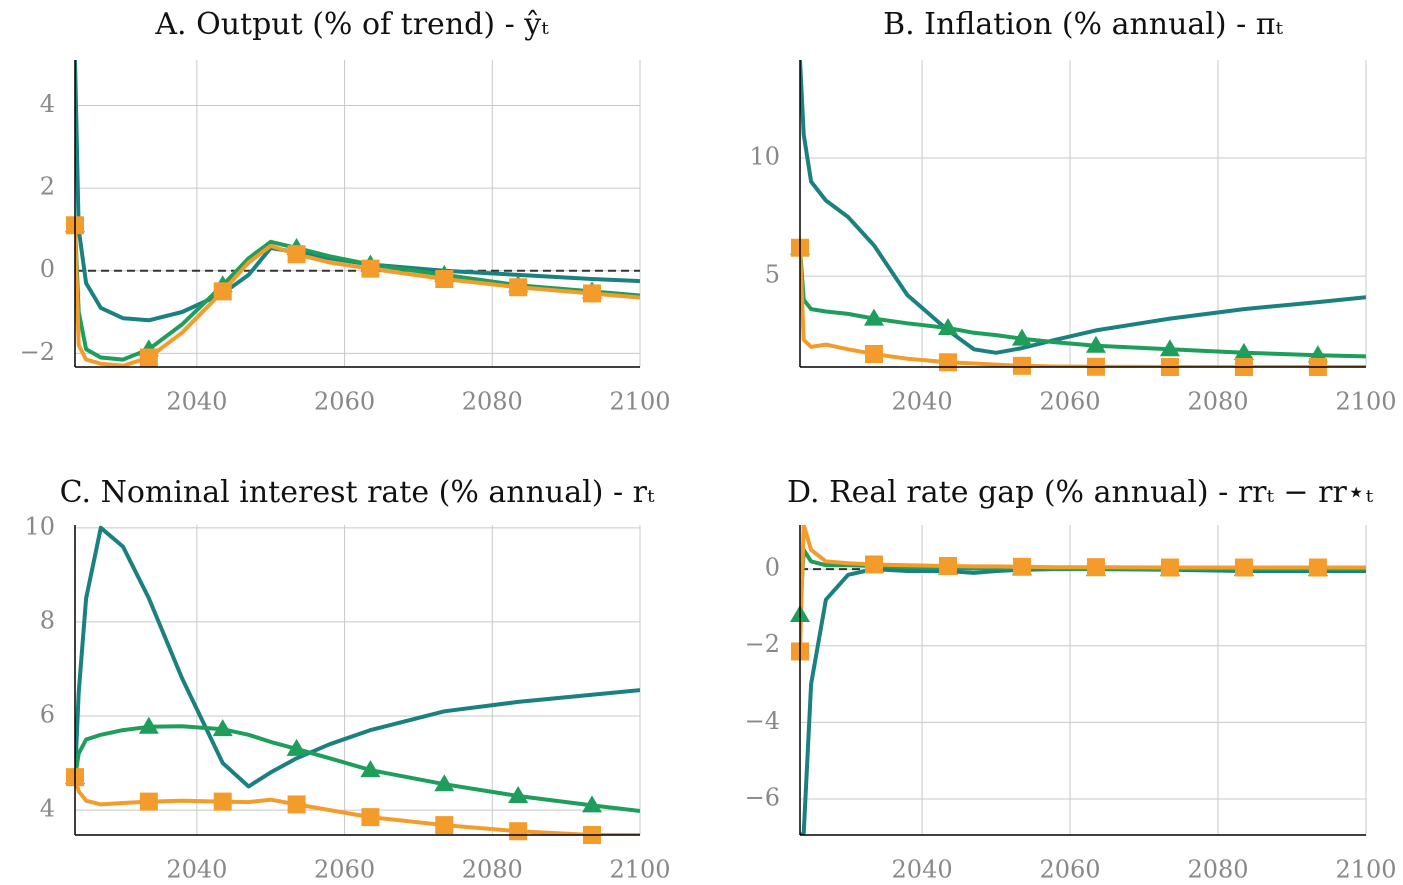 Image resolution: width=1403 pixels, height=885 pixels. I want to click on panel-title: A. Output (% of trend) - ŷₜ, so click(351, 24).